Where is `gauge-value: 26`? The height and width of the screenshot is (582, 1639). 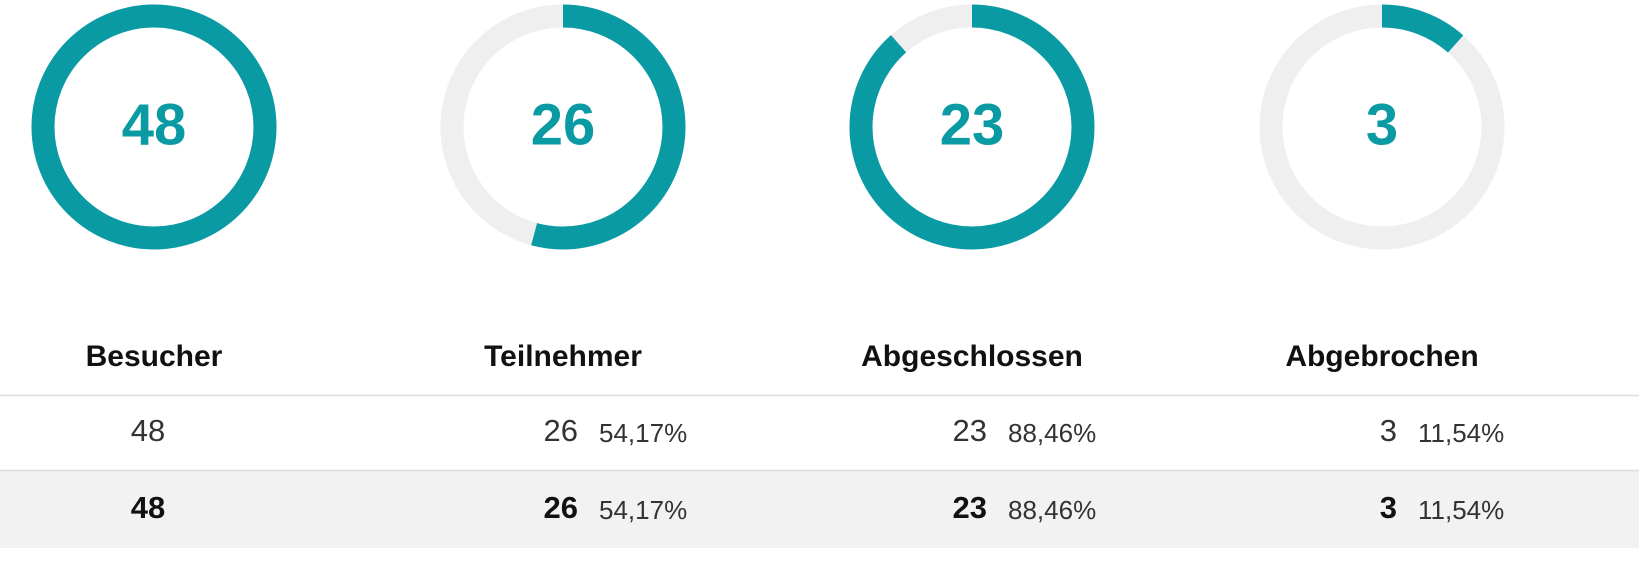 gauge-value: 26 is located at coordinates (563, 124).